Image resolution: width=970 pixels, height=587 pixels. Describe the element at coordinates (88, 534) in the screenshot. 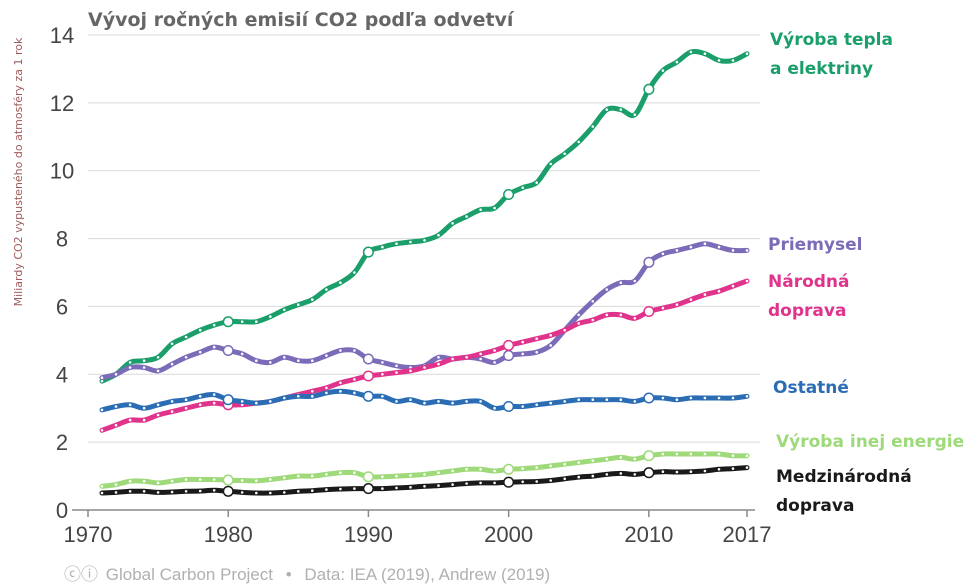

I see `x-tick-label: 1970` at that location.